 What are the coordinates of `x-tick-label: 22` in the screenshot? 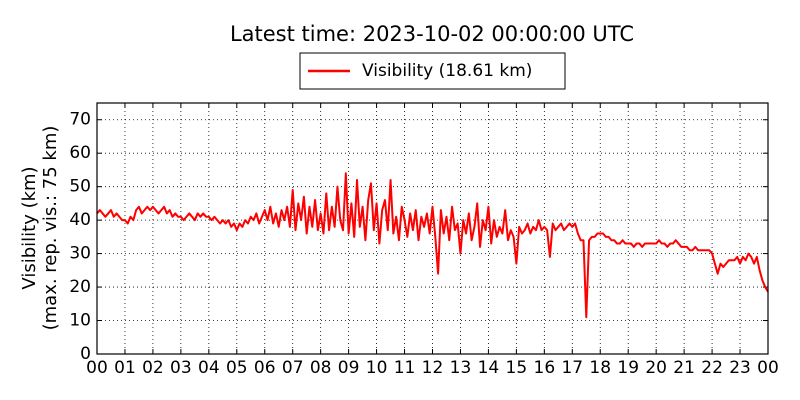 It's located at (712, 368).